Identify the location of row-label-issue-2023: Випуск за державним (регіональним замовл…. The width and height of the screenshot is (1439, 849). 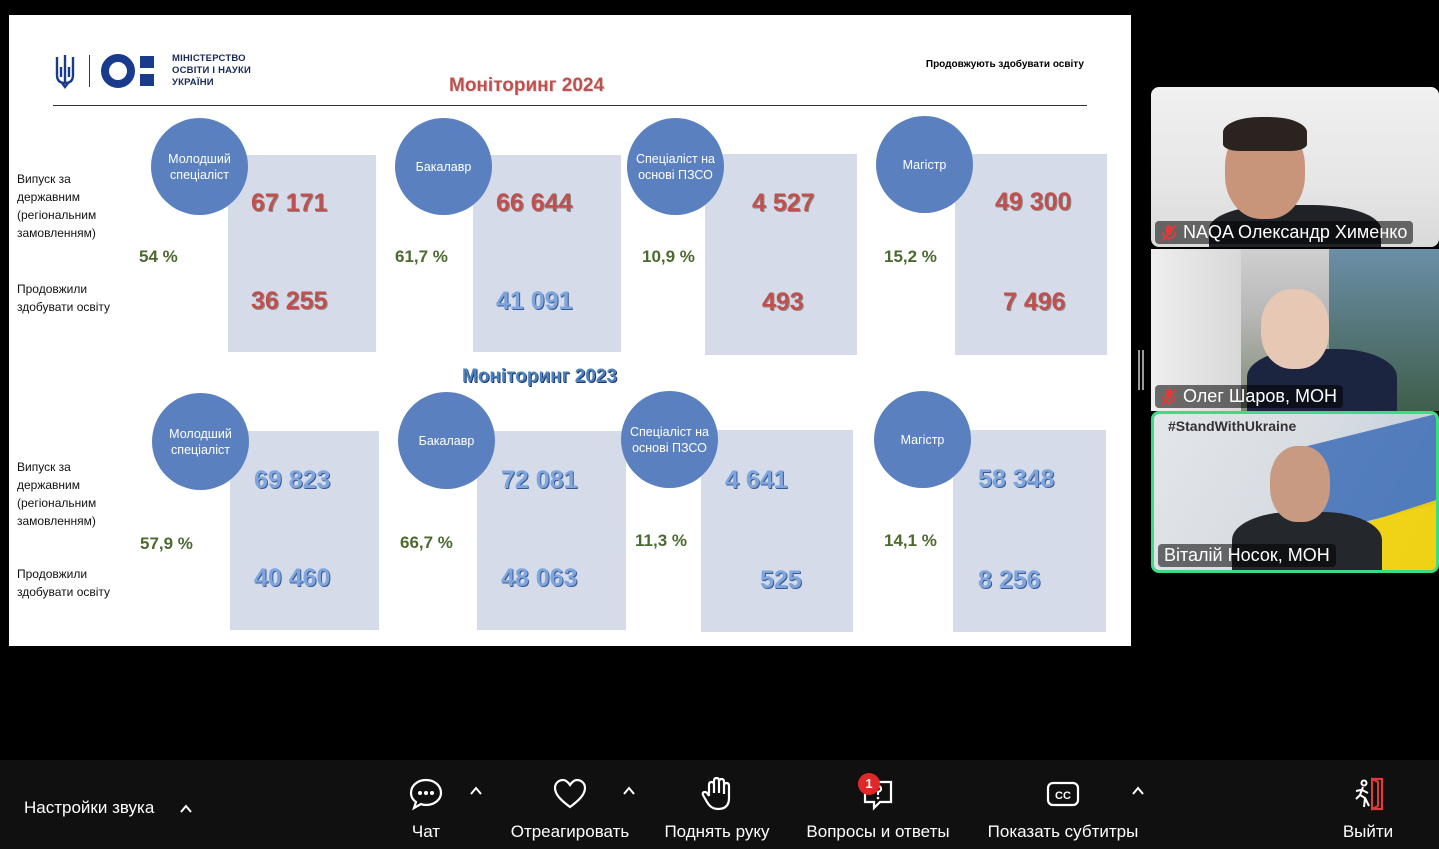
(57, 494).